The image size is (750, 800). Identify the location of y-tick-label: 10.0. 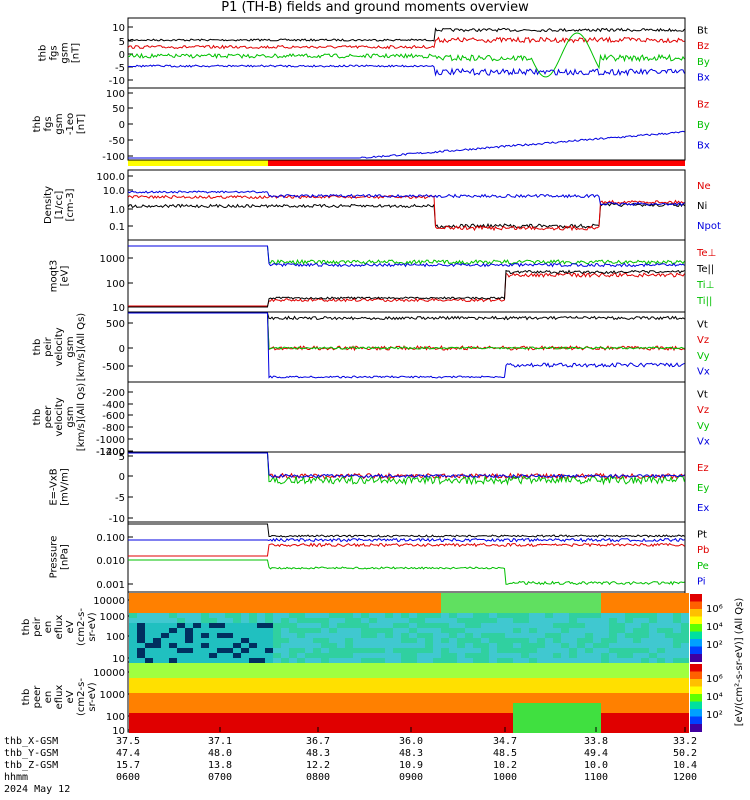
(114, 191).